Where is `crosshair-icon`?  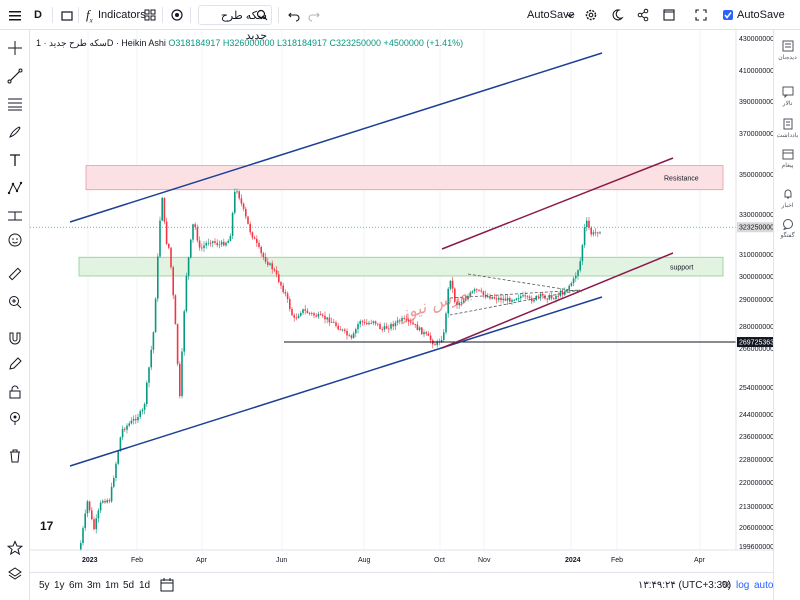
crosshair-icon is located at coordinates (15, 48).